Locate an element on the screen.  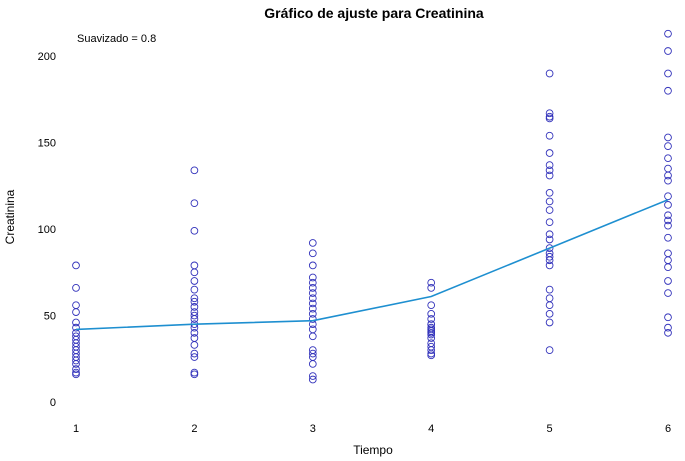
x-tick-label: 4 is located at coordinates (431, 429).